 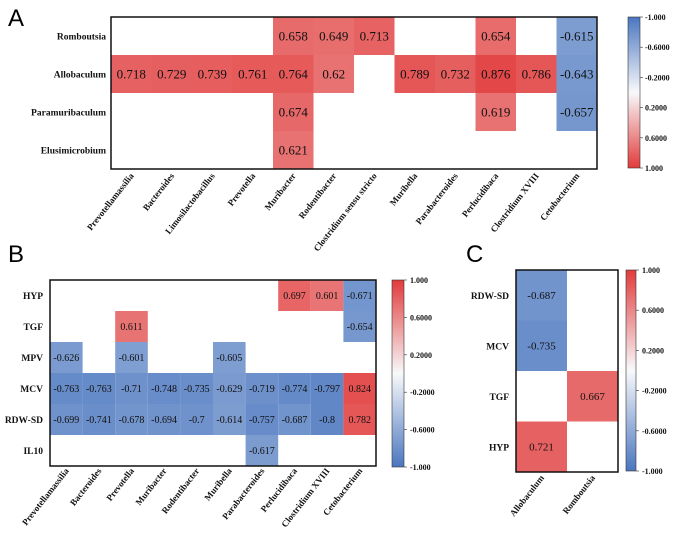 I want to click on cell-value-label: 0.697, so click(x=294, y=296).